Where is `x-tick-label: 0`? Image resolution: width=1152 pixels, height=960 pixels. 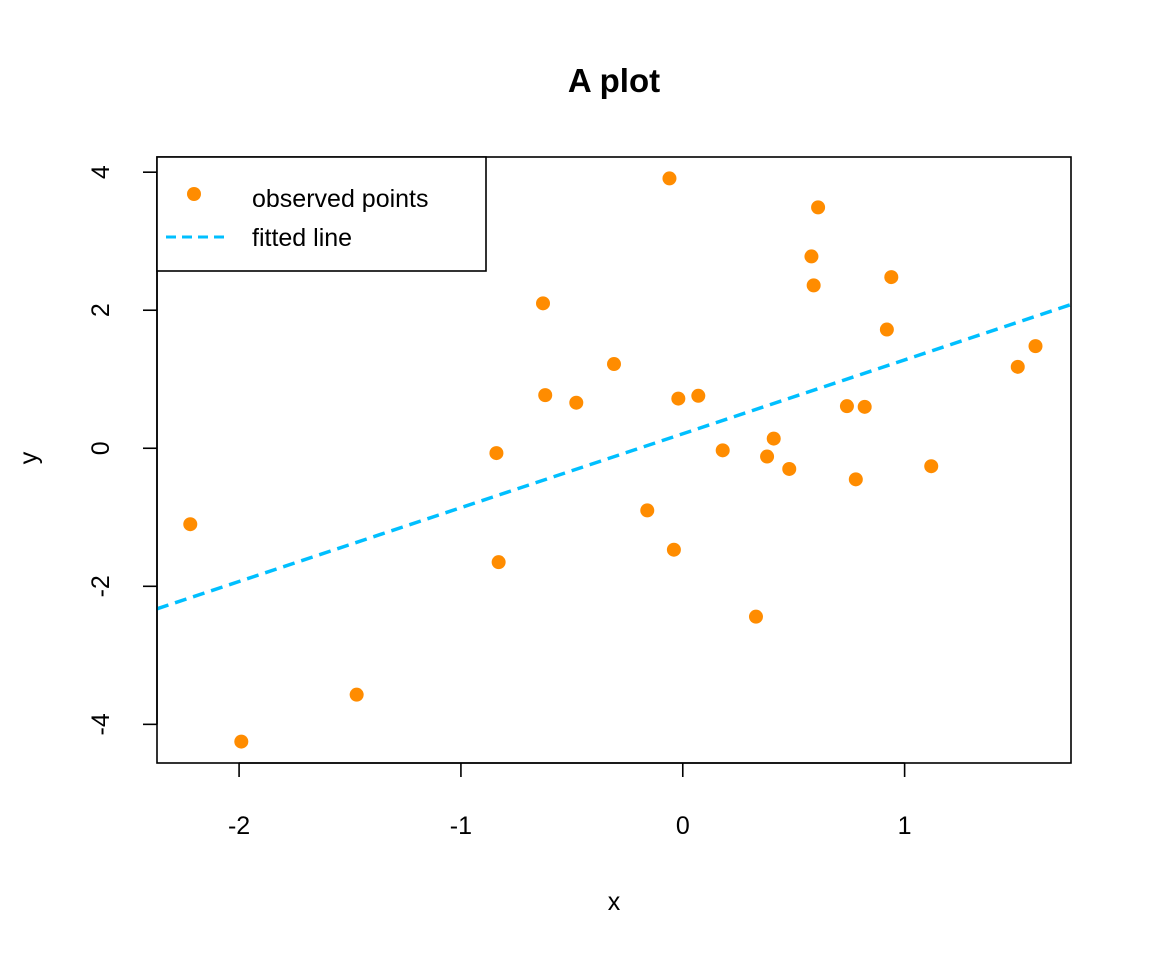 x-tick-label: 0 is located at coordinates (683, 826).